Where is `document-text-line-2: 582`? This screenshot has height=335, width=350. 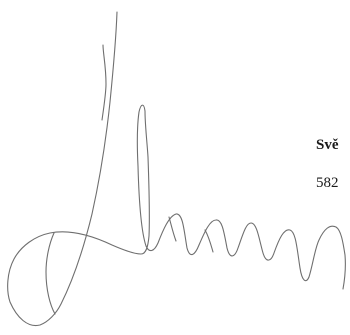 document-text-line-2: 582 is located at coordinates (327, 183).